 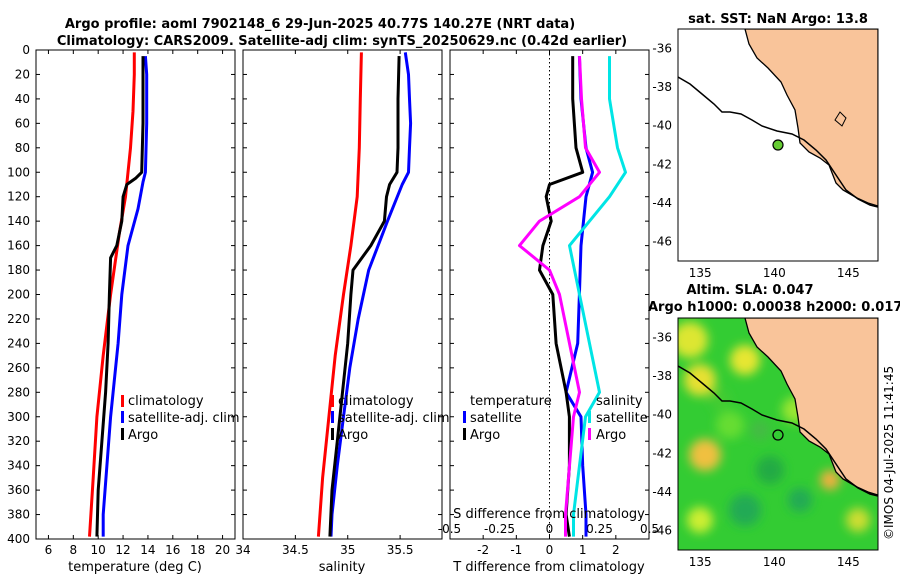 I want to click on depth-tick-label: 340, so click(x=18, y=466).